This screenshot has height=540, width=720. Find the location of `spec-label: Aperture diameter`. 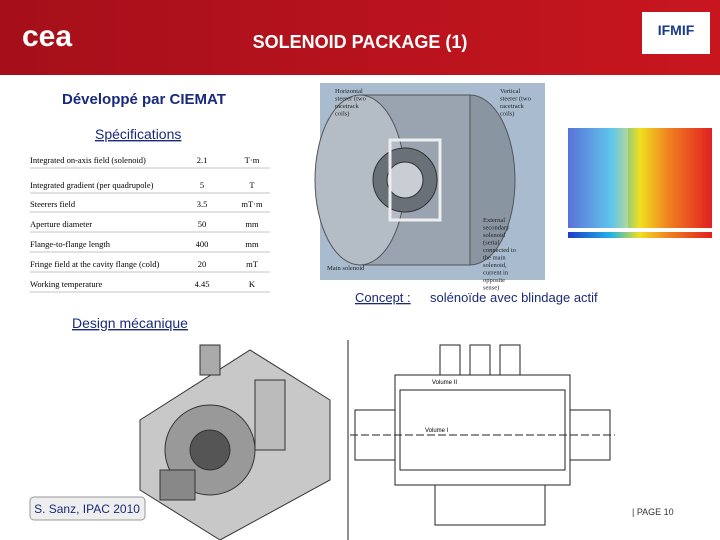

spec-label: Aperture diameter is located at coordinates (61, 224).